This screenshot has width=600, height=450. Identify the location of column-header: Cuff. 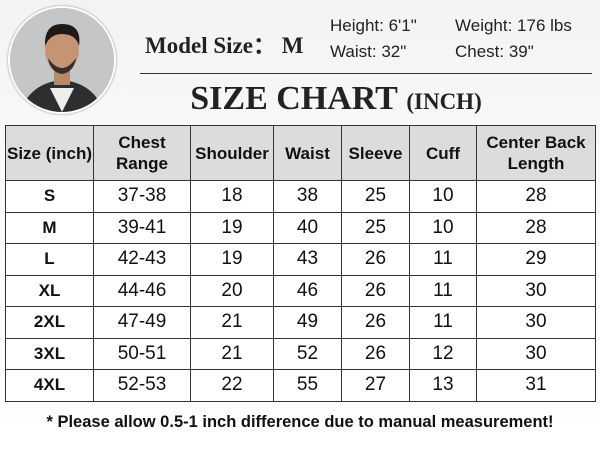
(443, 153).